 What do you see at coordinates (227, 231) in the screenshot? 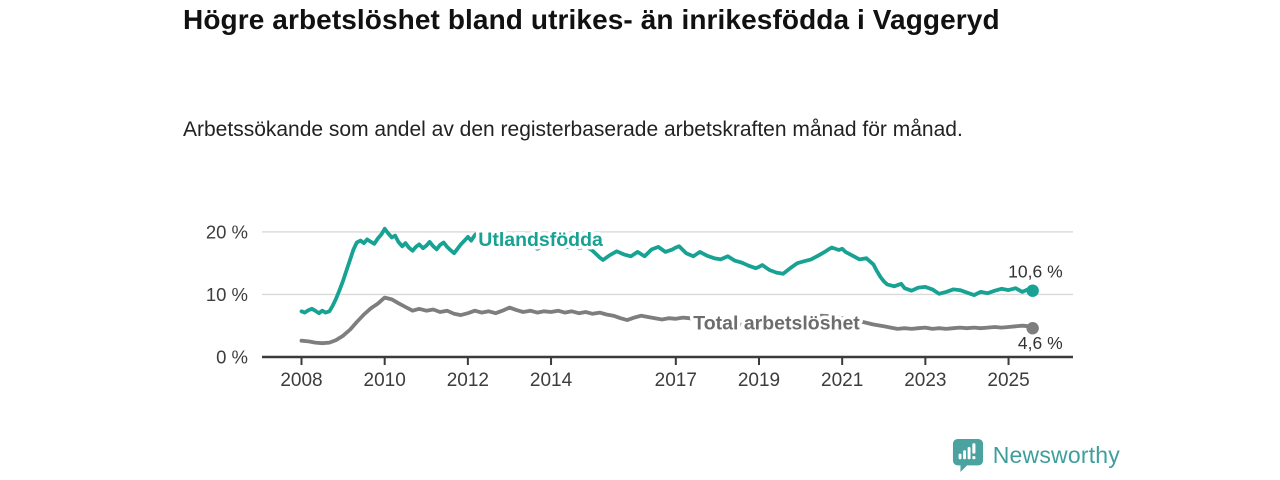
I see `y-tick-label: 20 %` at bounding box center [227, 231].